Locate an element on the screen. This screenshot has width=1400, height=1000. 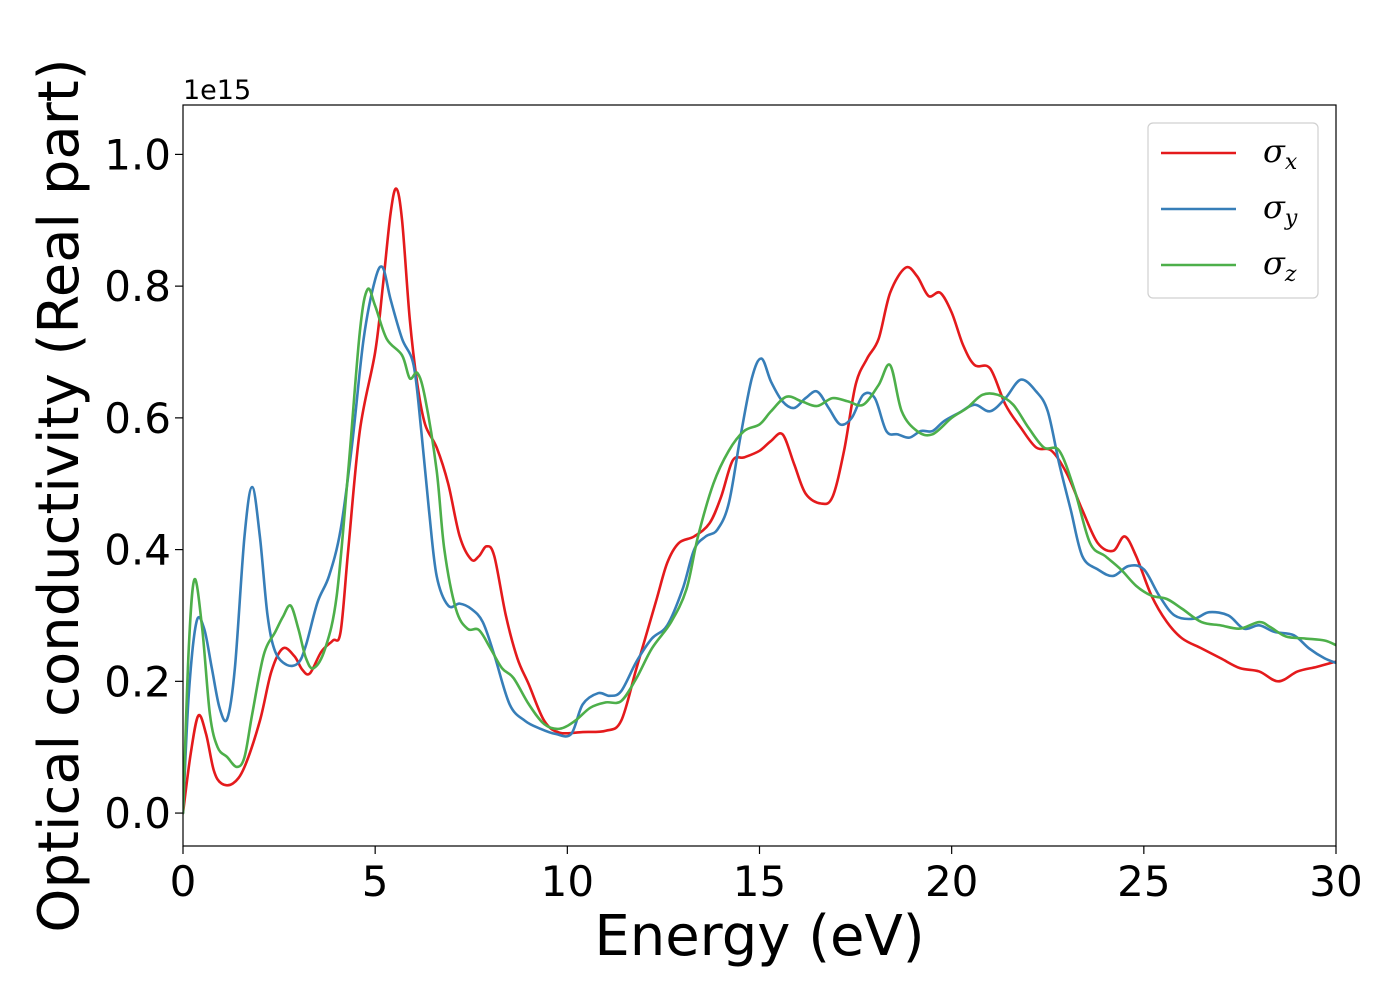
x-tick-label: 10 is located at coordinates (567, 881).